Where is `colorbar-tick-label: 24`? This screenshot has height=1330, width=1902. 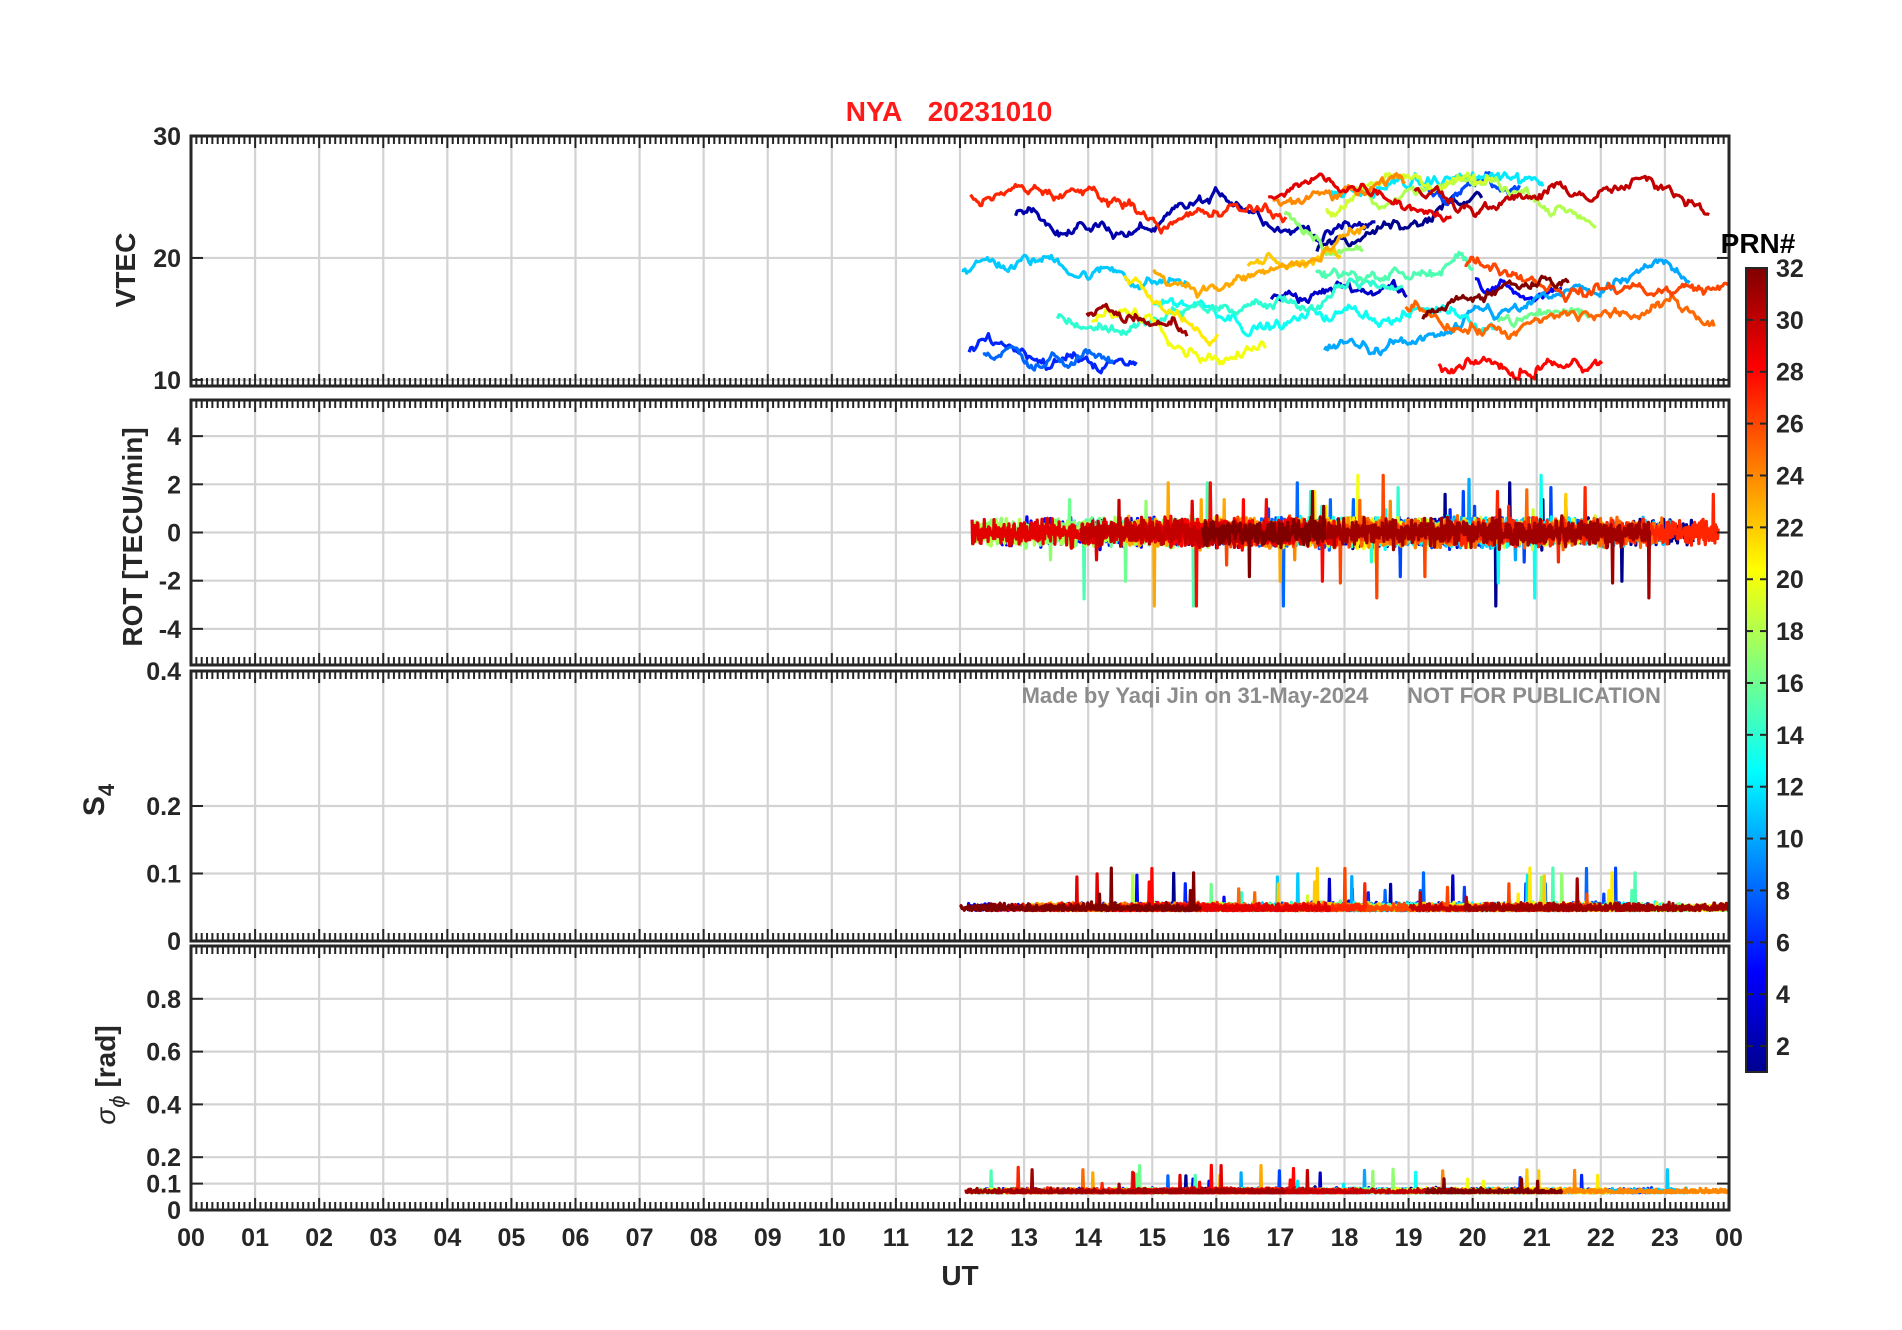 colorbar-tick-label: 24 is located at coordinates (1790, 476).